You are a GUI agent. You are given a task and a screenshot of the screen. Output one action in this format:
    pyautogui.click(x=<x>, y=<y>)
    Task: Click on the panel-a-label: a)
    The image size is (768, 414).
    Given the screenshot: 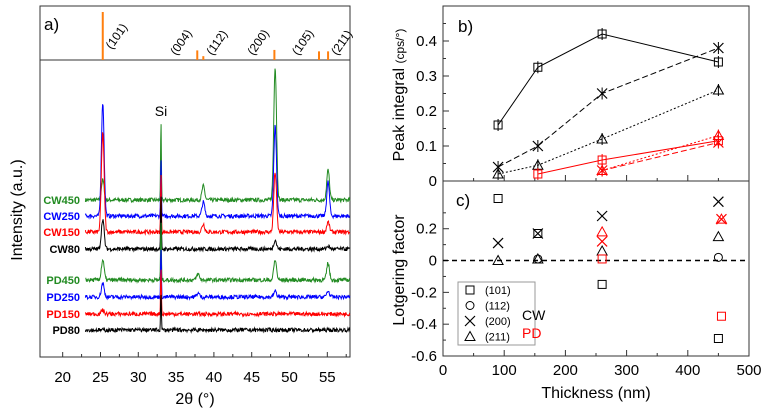 What is the action you would take?
    pyautogui.click(x=51, y=24)
    